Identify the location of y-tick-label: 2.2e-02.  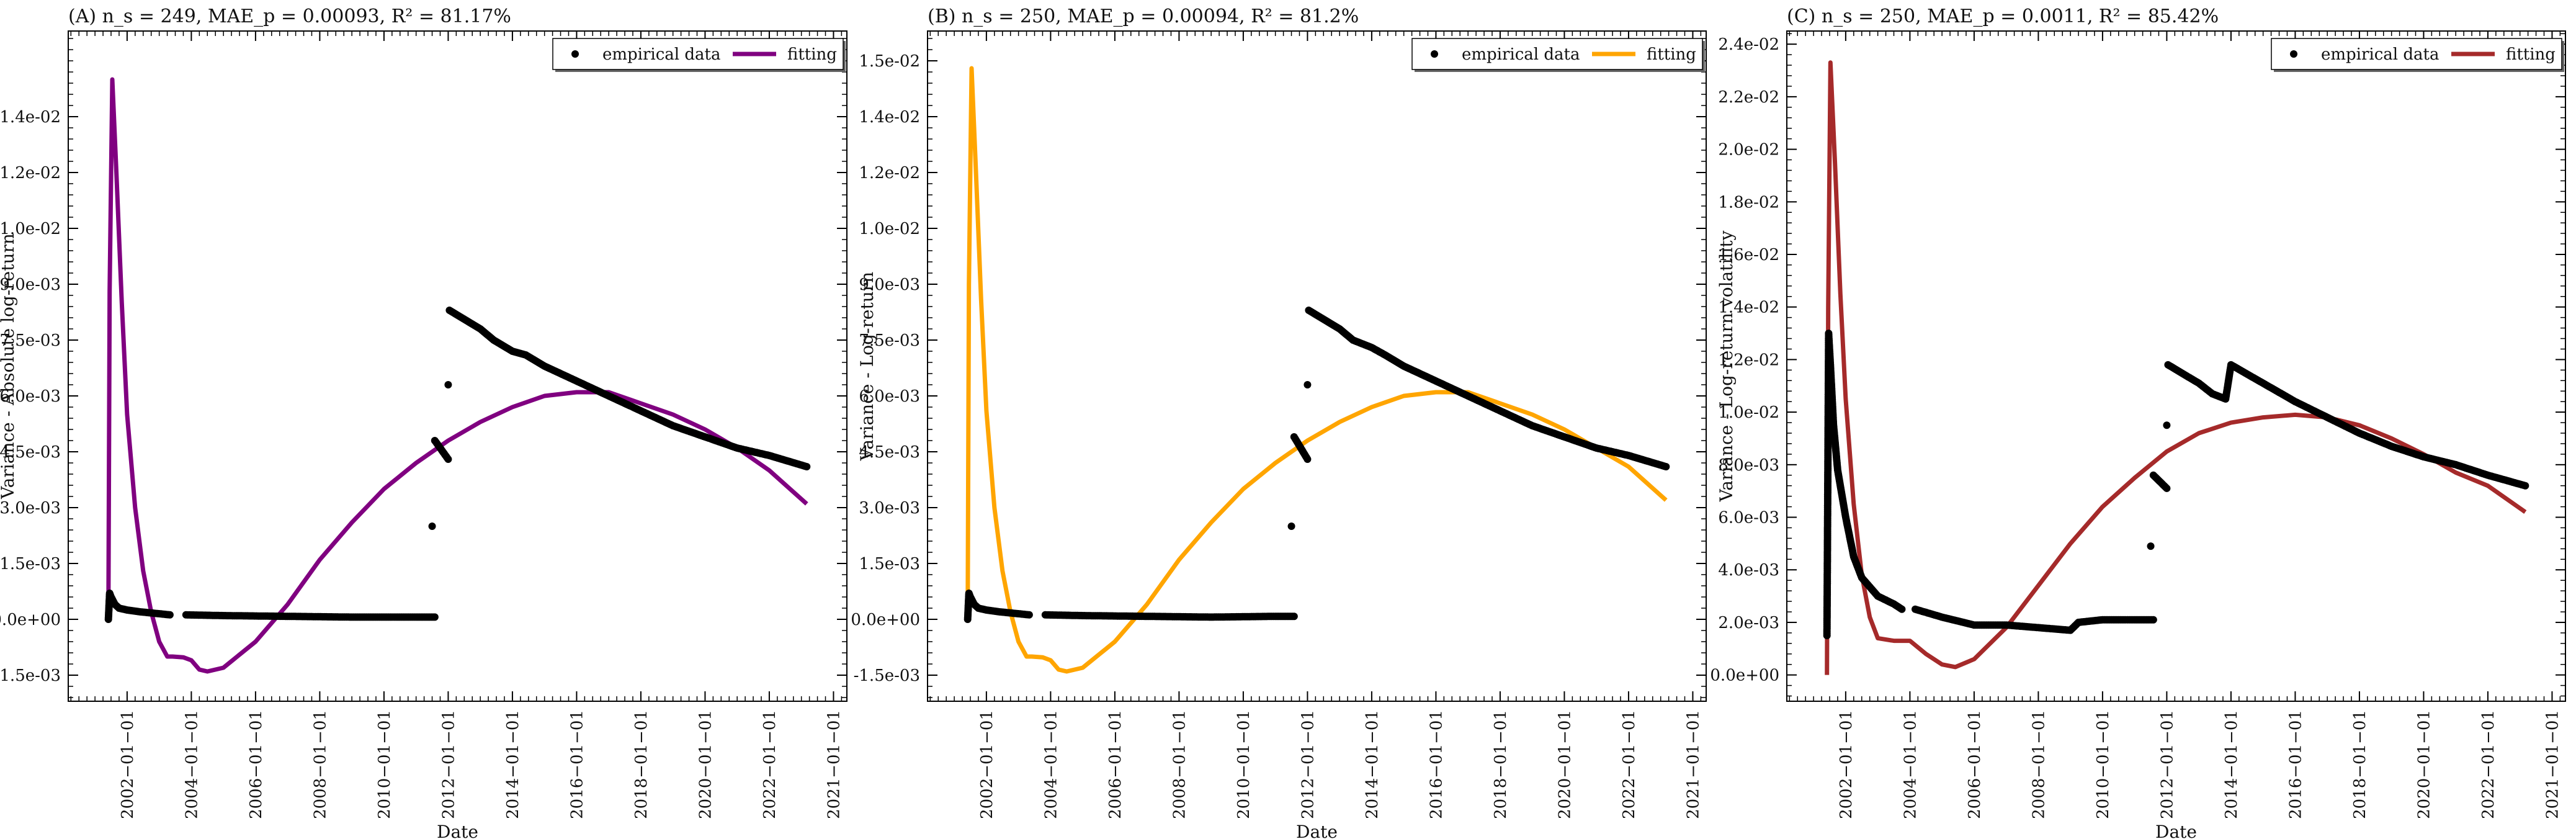
(1748, 98).